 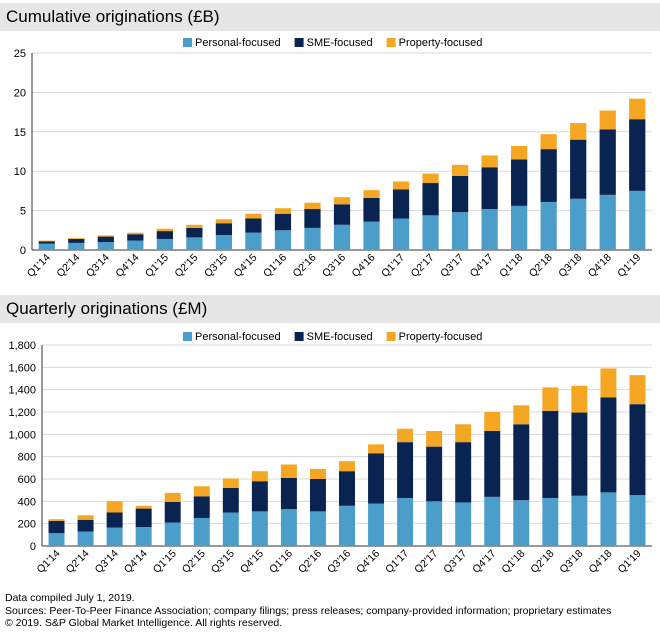 What do you see at coordinates (455, 562) in the screenshot?
I see `x-tick-label: Q3'17` at bounding box center [455, 562].